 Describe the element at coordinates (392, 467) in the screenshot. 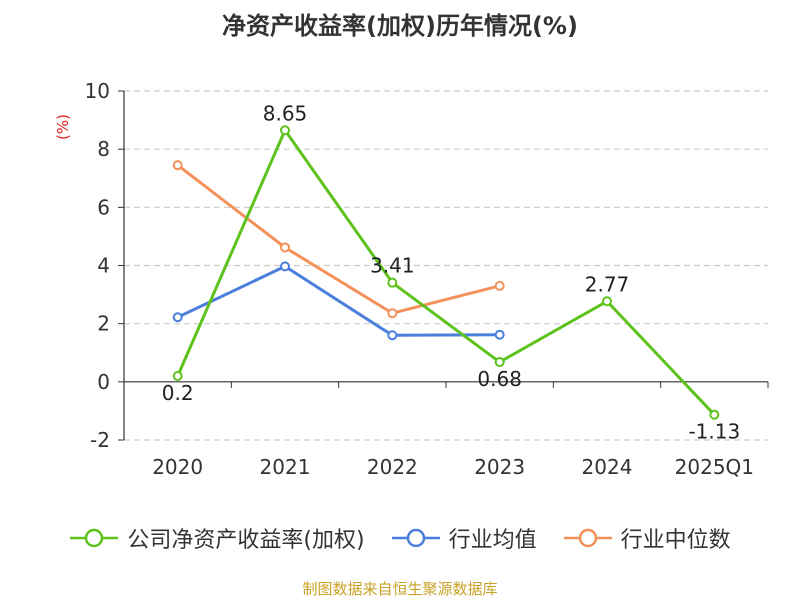

I see `x-tick-label: 2022` at that location.